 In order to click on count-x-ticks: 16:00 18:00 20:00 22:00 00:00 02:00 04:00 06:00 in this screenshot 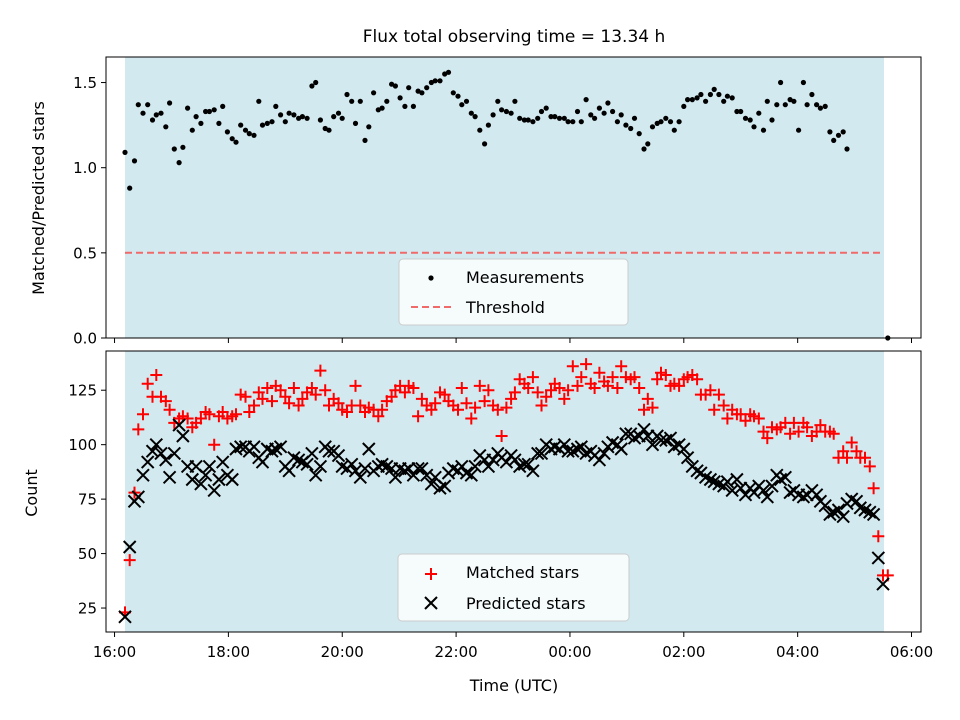, I will do `click(513, 646)`.